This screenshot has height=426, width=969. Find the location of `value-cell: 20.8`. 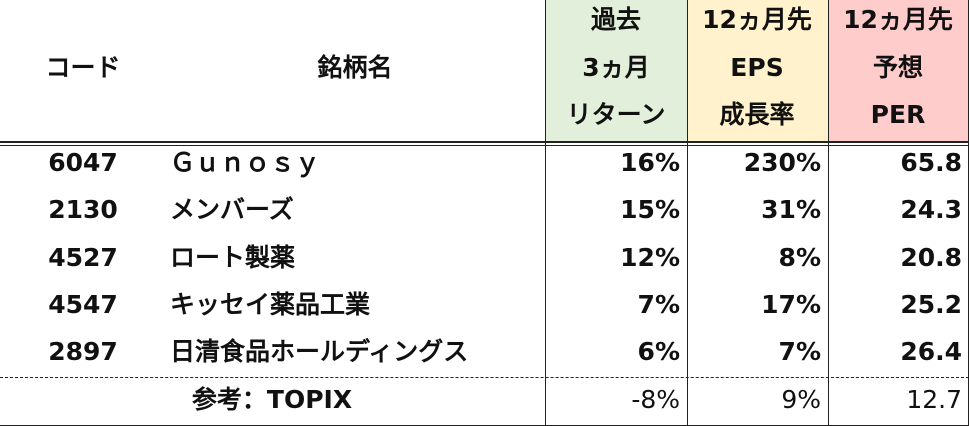

value-cell: 20.8 is located at coordinates (931, 257).